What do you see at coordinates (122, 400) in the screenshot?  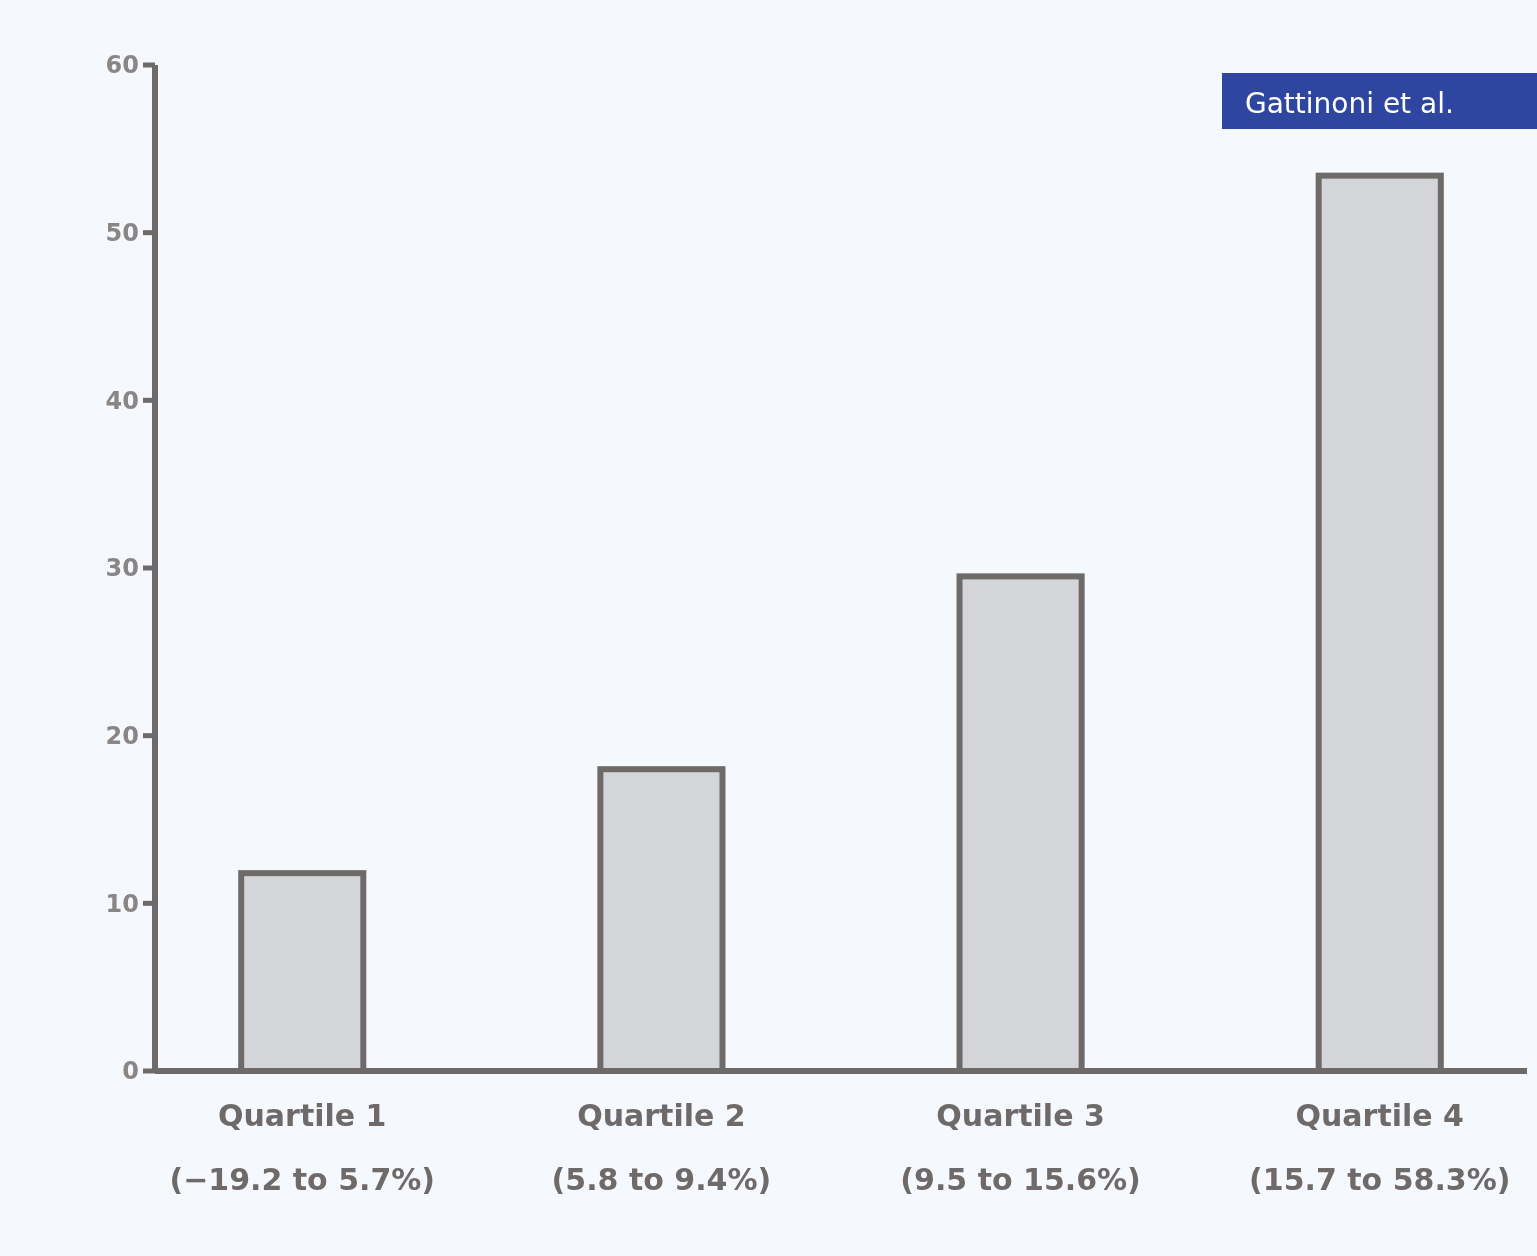 I see `y-tick-label: 40` at bounding box center [122, 400].